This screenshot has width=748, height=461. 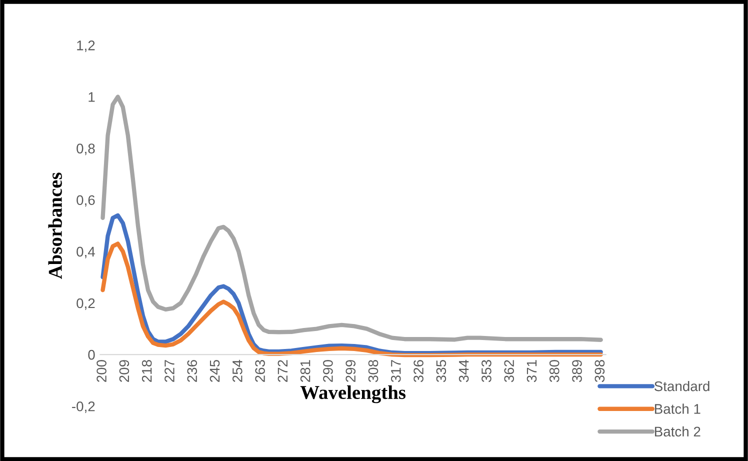 I want to click on x-tick-label: 227, so click(x=169, y=371).